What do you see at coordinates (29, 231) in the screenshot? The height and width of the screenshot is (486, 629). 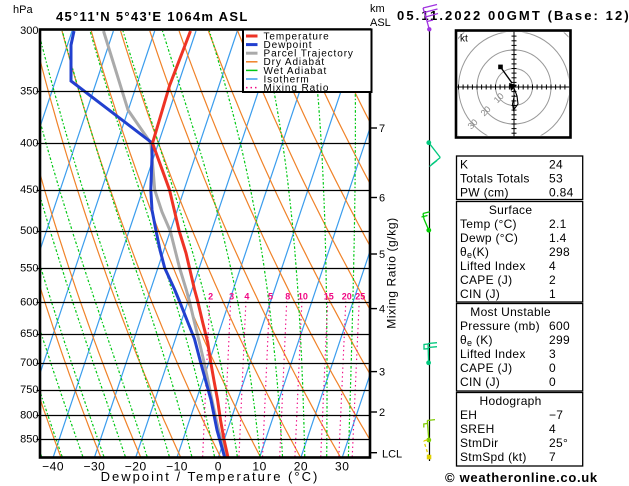 I see `svg-text: 500` at bounding box center [29, 231].